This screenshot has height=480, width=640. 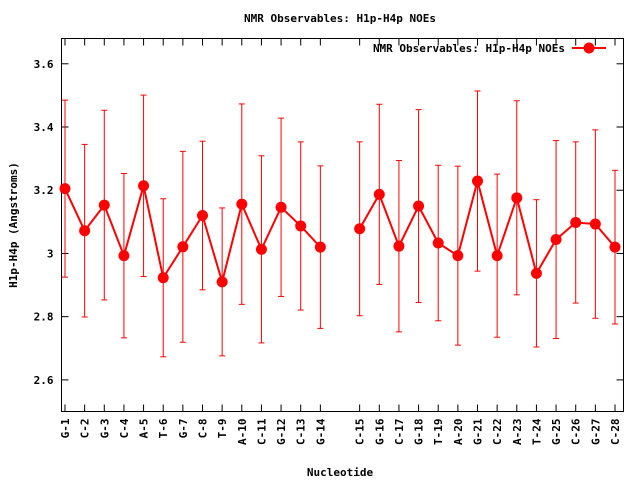 What do you see at coordinates (320, 431) in the screenshot?
I see `x-tick-label: G-14` at bounding box center [320, 431].